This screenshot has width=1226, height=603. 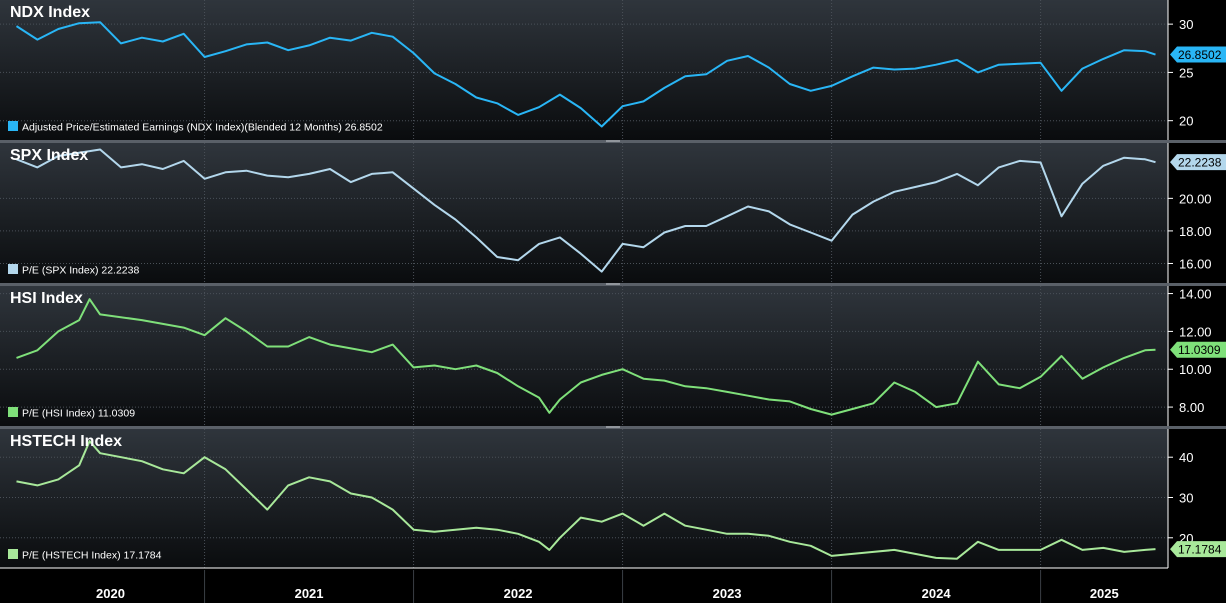 What do you see at coordinates (937, 593) in the screenshot?
I see `x-tick-label: 2024` at bounding box center [937, 593].